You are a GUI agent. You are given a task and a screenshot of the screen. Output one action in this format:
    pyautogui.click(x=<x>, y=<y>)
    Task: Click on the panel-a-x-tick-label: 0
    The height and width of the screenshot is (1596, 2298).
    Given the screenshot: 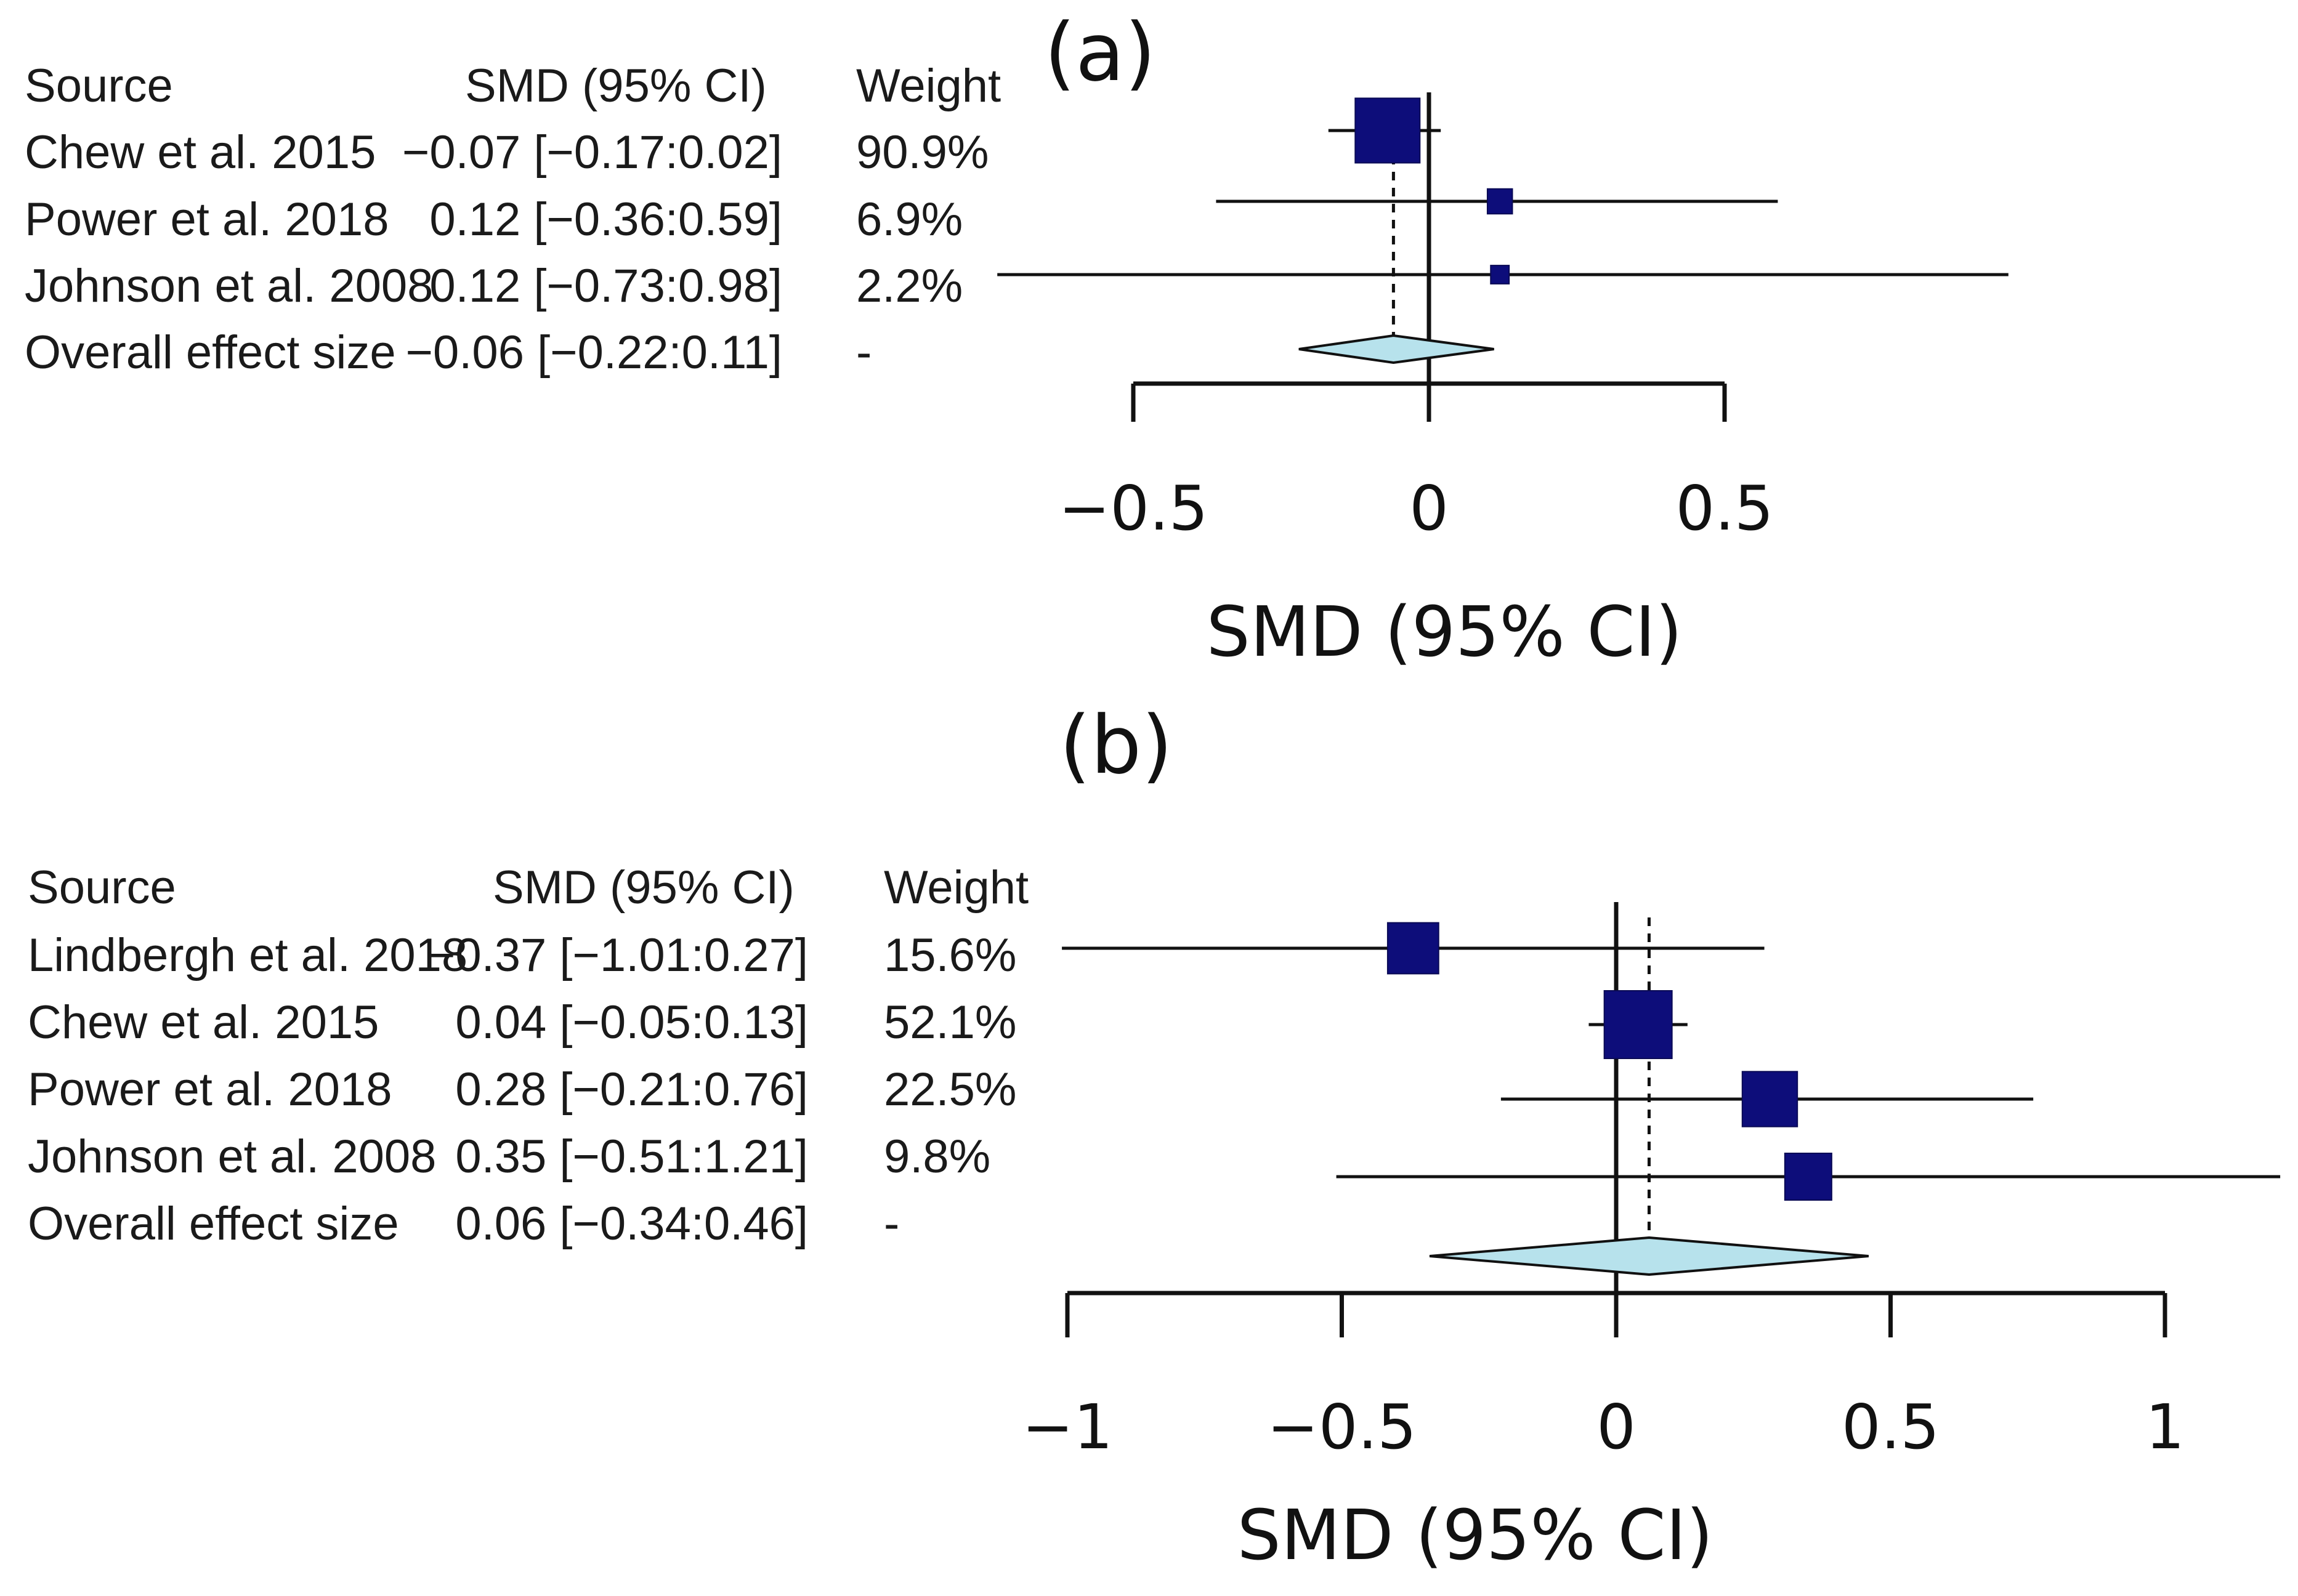 What is the action you would take?
    pyautogui.click(x=1429, y=508)
    